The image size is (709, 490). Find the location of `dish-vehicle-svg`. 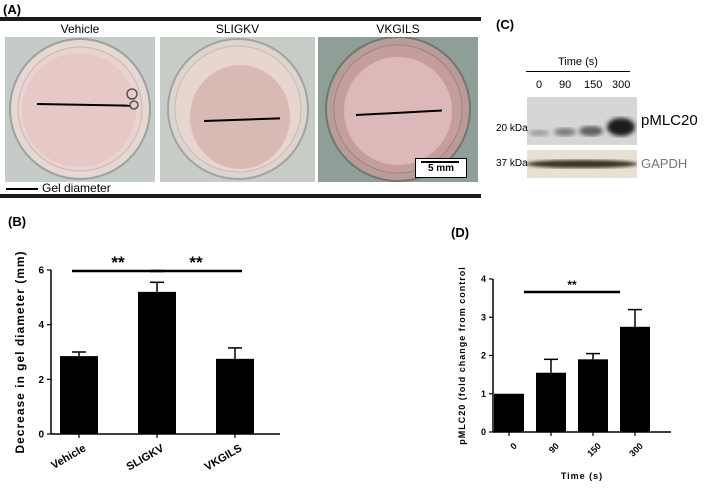

dish-vehicle-svg is located at coordinates (80, 109).